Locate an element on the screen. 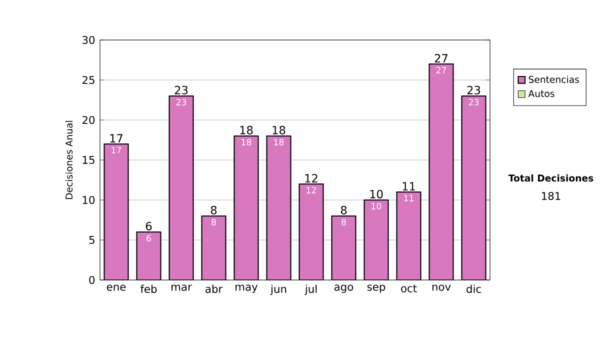 Image resolution: width=600 pixels, height=340 pixels. x-tick-label: oct is located at coordinates (409, 288).